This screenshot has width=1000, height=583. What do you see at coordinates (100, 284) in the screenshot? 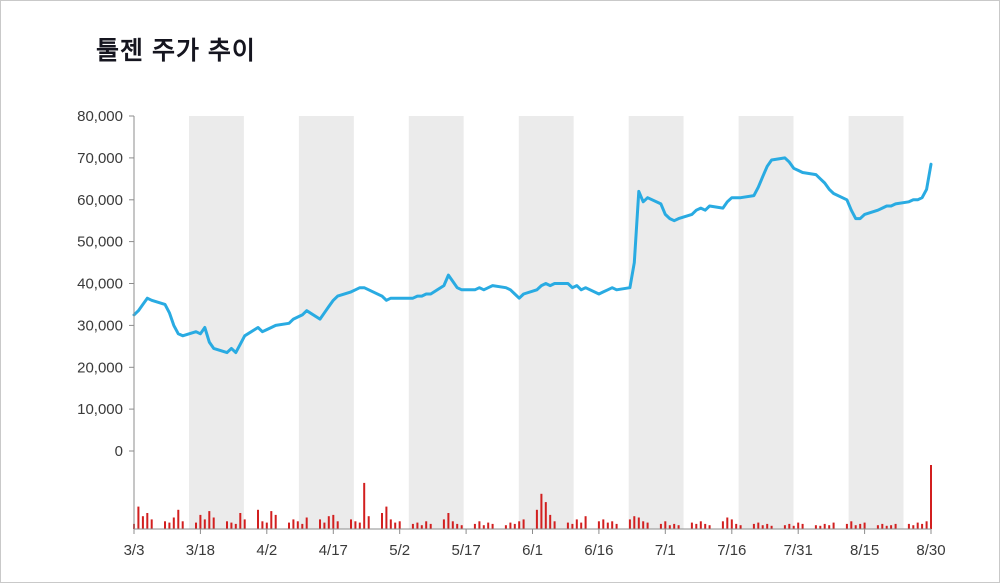
I see `y-axis-label: 40,000` at bounding box center [100, 284].